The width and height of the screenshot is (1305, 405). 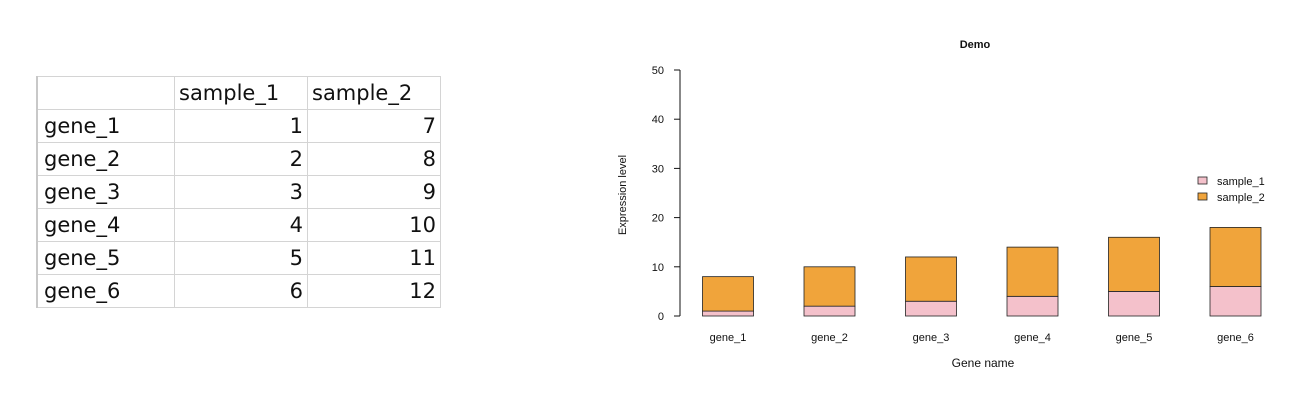 I want to click on x-axis-ticks: gene_1 gene_2 gene_3 gene_4 gene_5 gene_6, so click(x=982, y=338).